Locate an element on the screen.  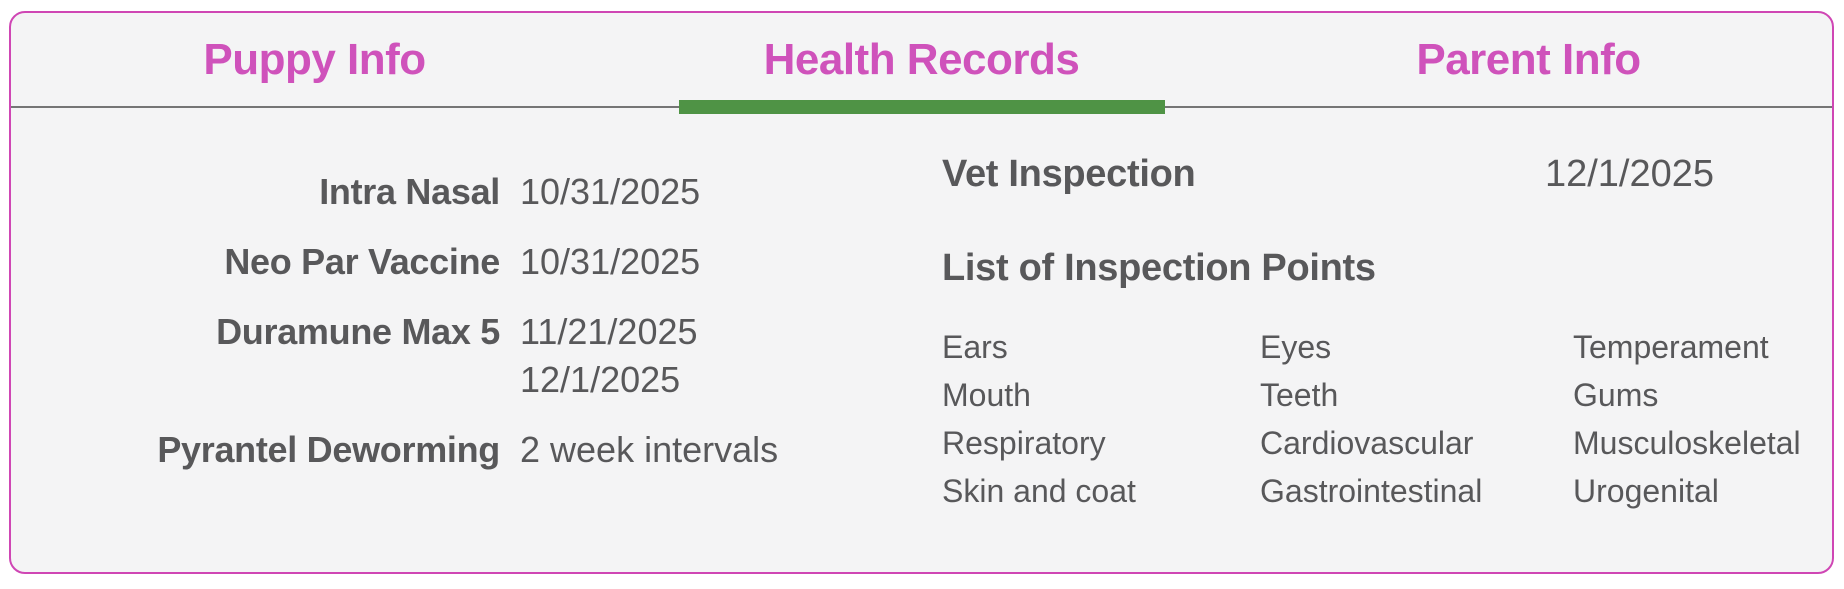
vaccine-values: 11/21/2025 12/1/2025 is located at coordinates (609, 356).